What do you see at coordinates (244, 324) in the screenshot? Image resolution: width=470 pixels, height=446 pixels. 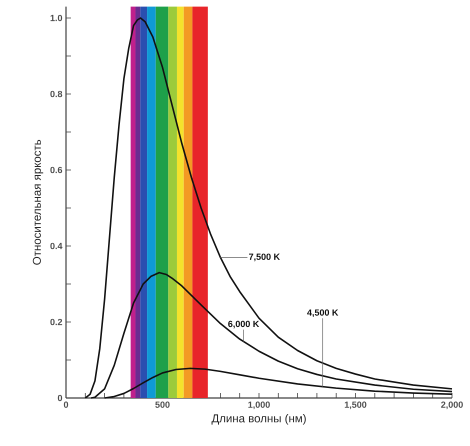 I see `series-label: 6,000 K` at bounding box center [244, 324].